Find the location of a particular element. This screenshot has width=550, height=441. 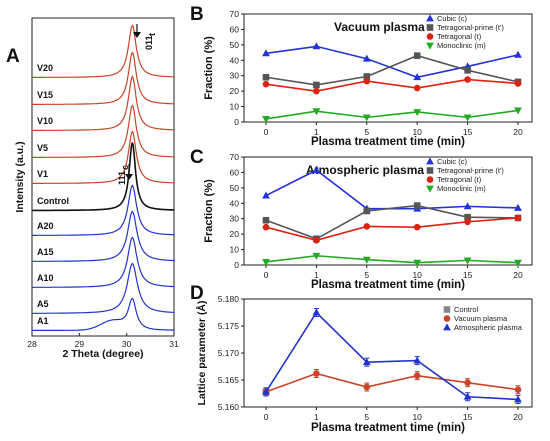

panel-c-y-label: Fraction (%) is located at coordinates (209, 211).